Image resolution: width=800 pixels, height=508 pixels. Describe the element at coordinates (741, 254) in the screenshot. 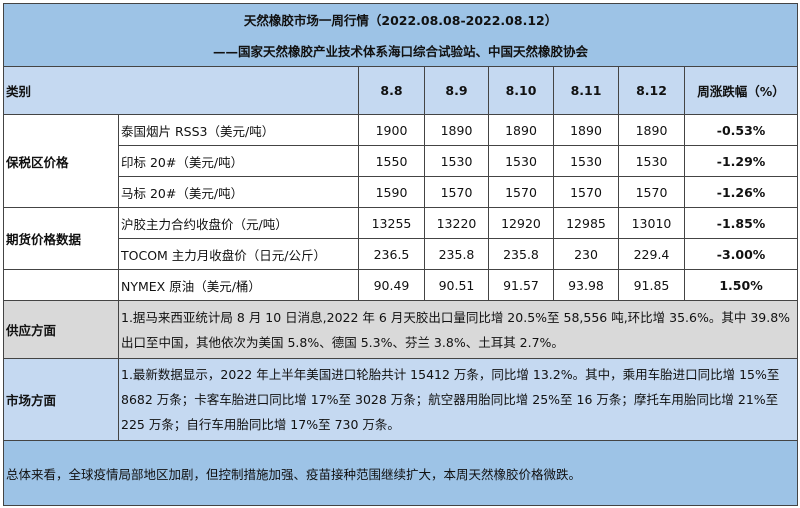

I see `change-cell: -3.00%` at that location.